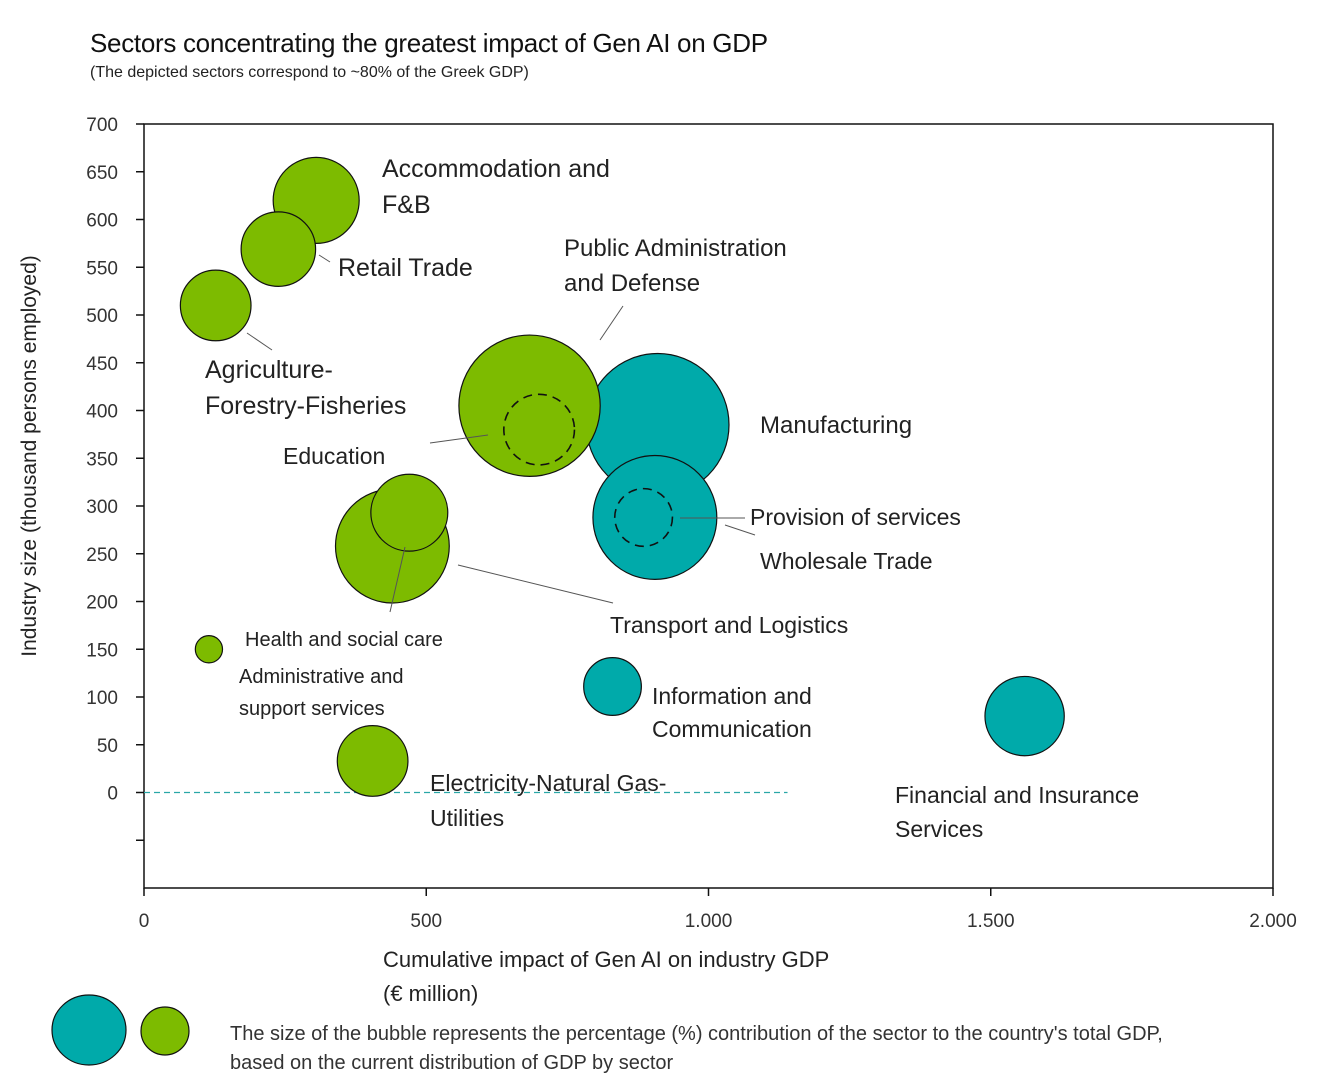  Describe the element at coordinates (102, 507) in the screenshot. I see `y-tick-label: 300` at that location.